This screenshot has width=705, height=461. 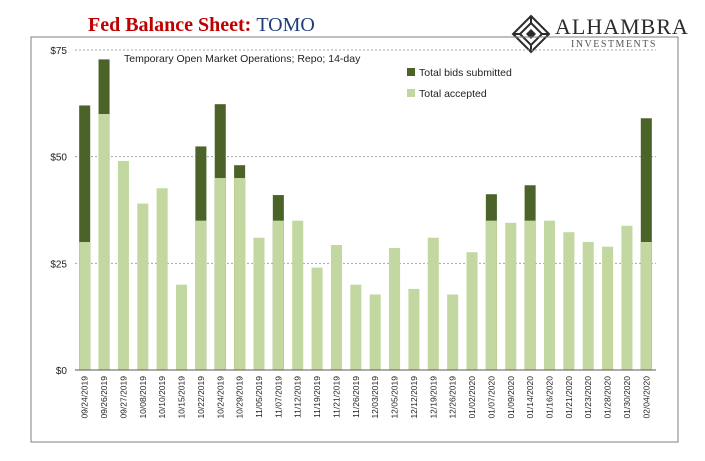 What do you see at coordinates (58, 211) in the screenshot?
I see `y-tick-labels: $0 $25 $50 $75` at bounding box center [58, 211].